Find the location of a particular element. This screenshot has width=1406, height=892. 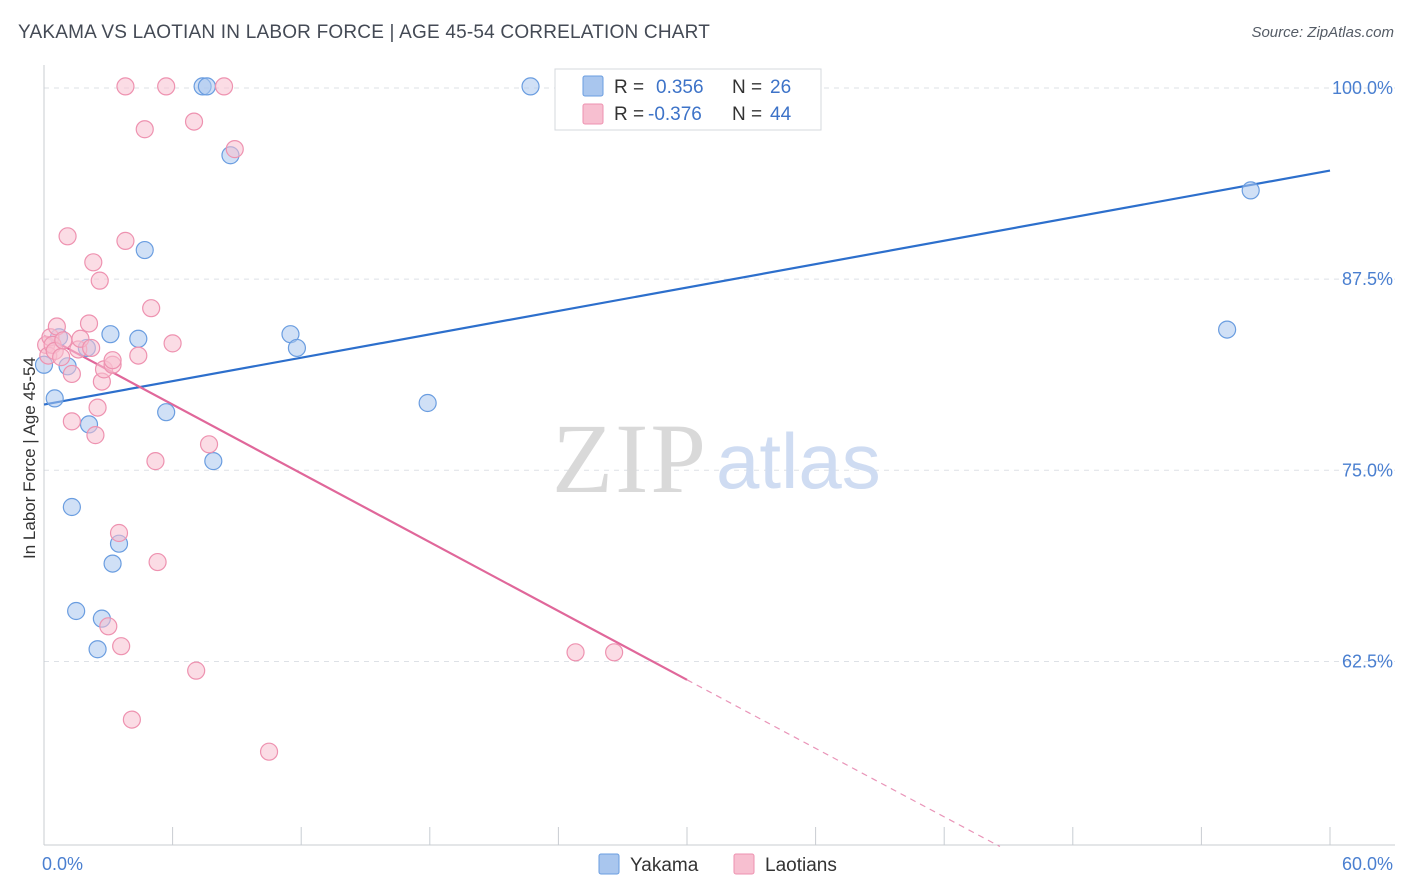

legend-swatch-laotians is located at coordinates (593, 114).